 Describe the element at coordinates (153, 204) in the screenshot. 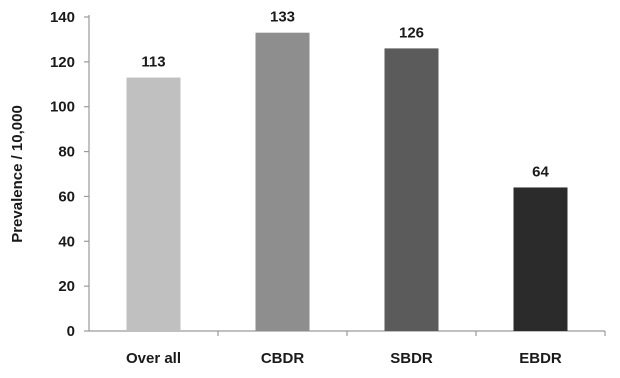

I see `bar-over-all` at that location.